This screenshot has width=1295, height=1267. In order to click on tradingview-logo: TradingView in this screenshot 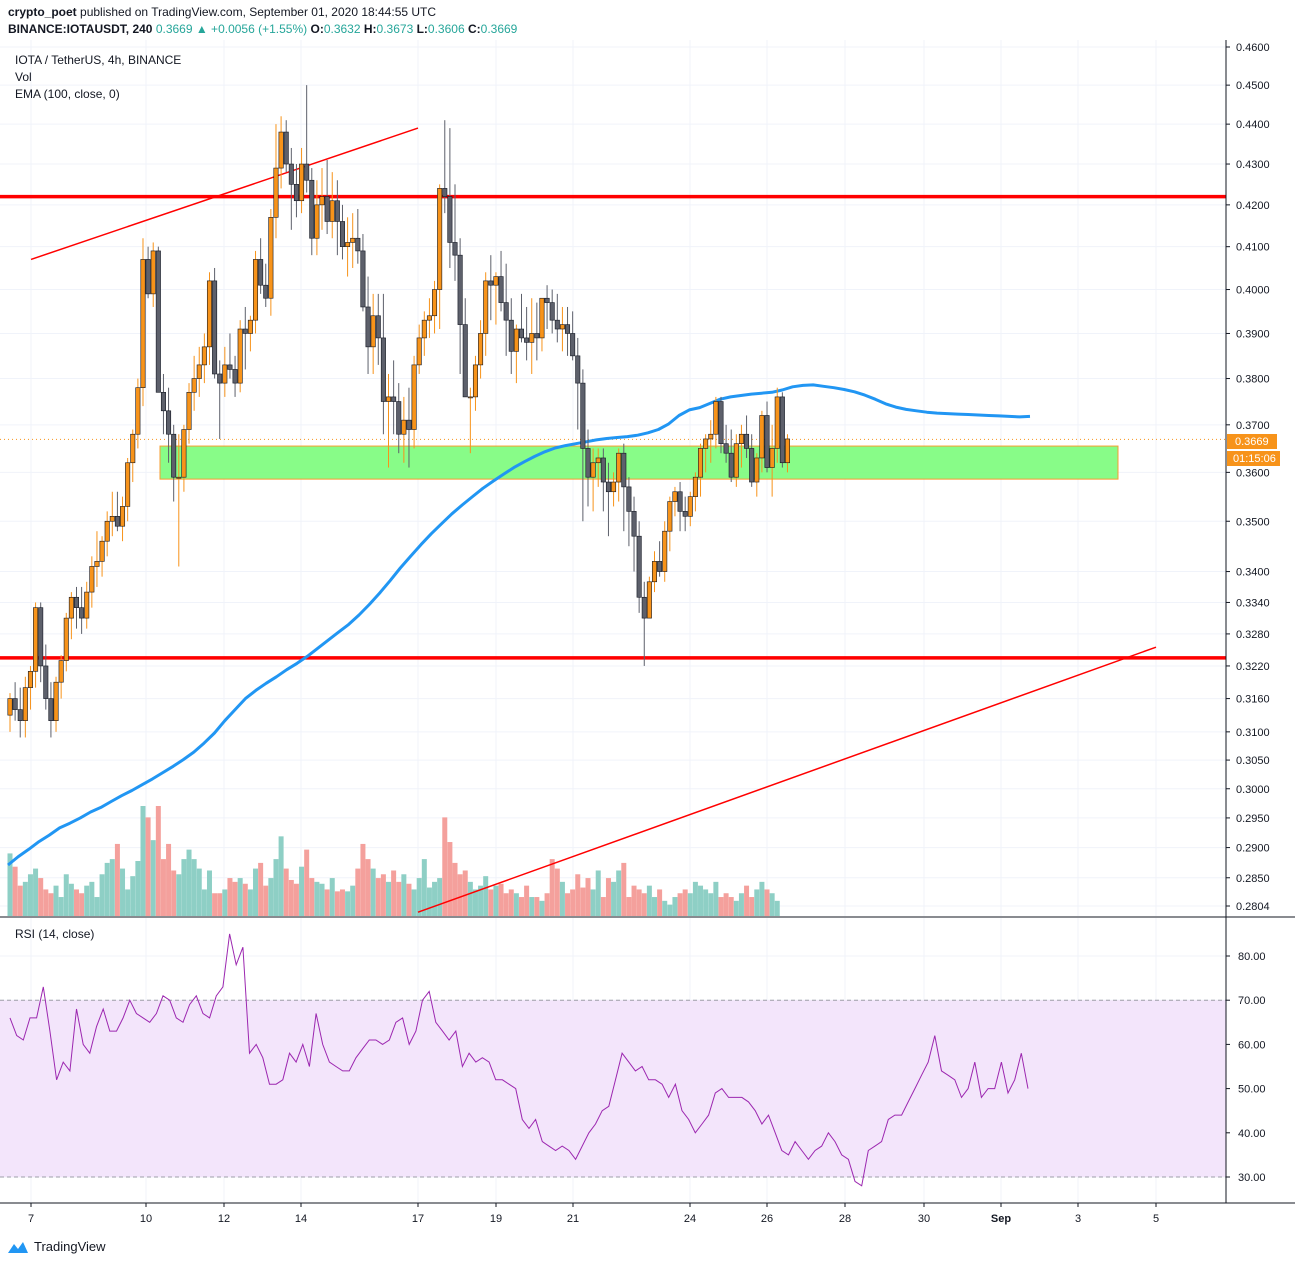, I will do `click(56, 1246)`.